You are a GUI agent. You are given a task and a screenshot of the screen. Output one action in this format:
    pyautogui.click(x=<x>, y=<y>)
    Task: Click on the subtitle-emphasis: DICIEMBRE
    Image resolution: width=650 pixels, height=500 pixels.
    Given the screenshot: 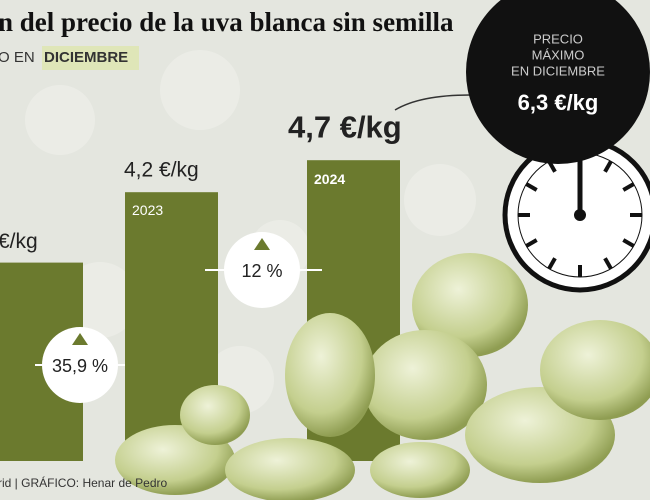 What is the action you would take?
    pyautogui.click(x=86, y=57)
    